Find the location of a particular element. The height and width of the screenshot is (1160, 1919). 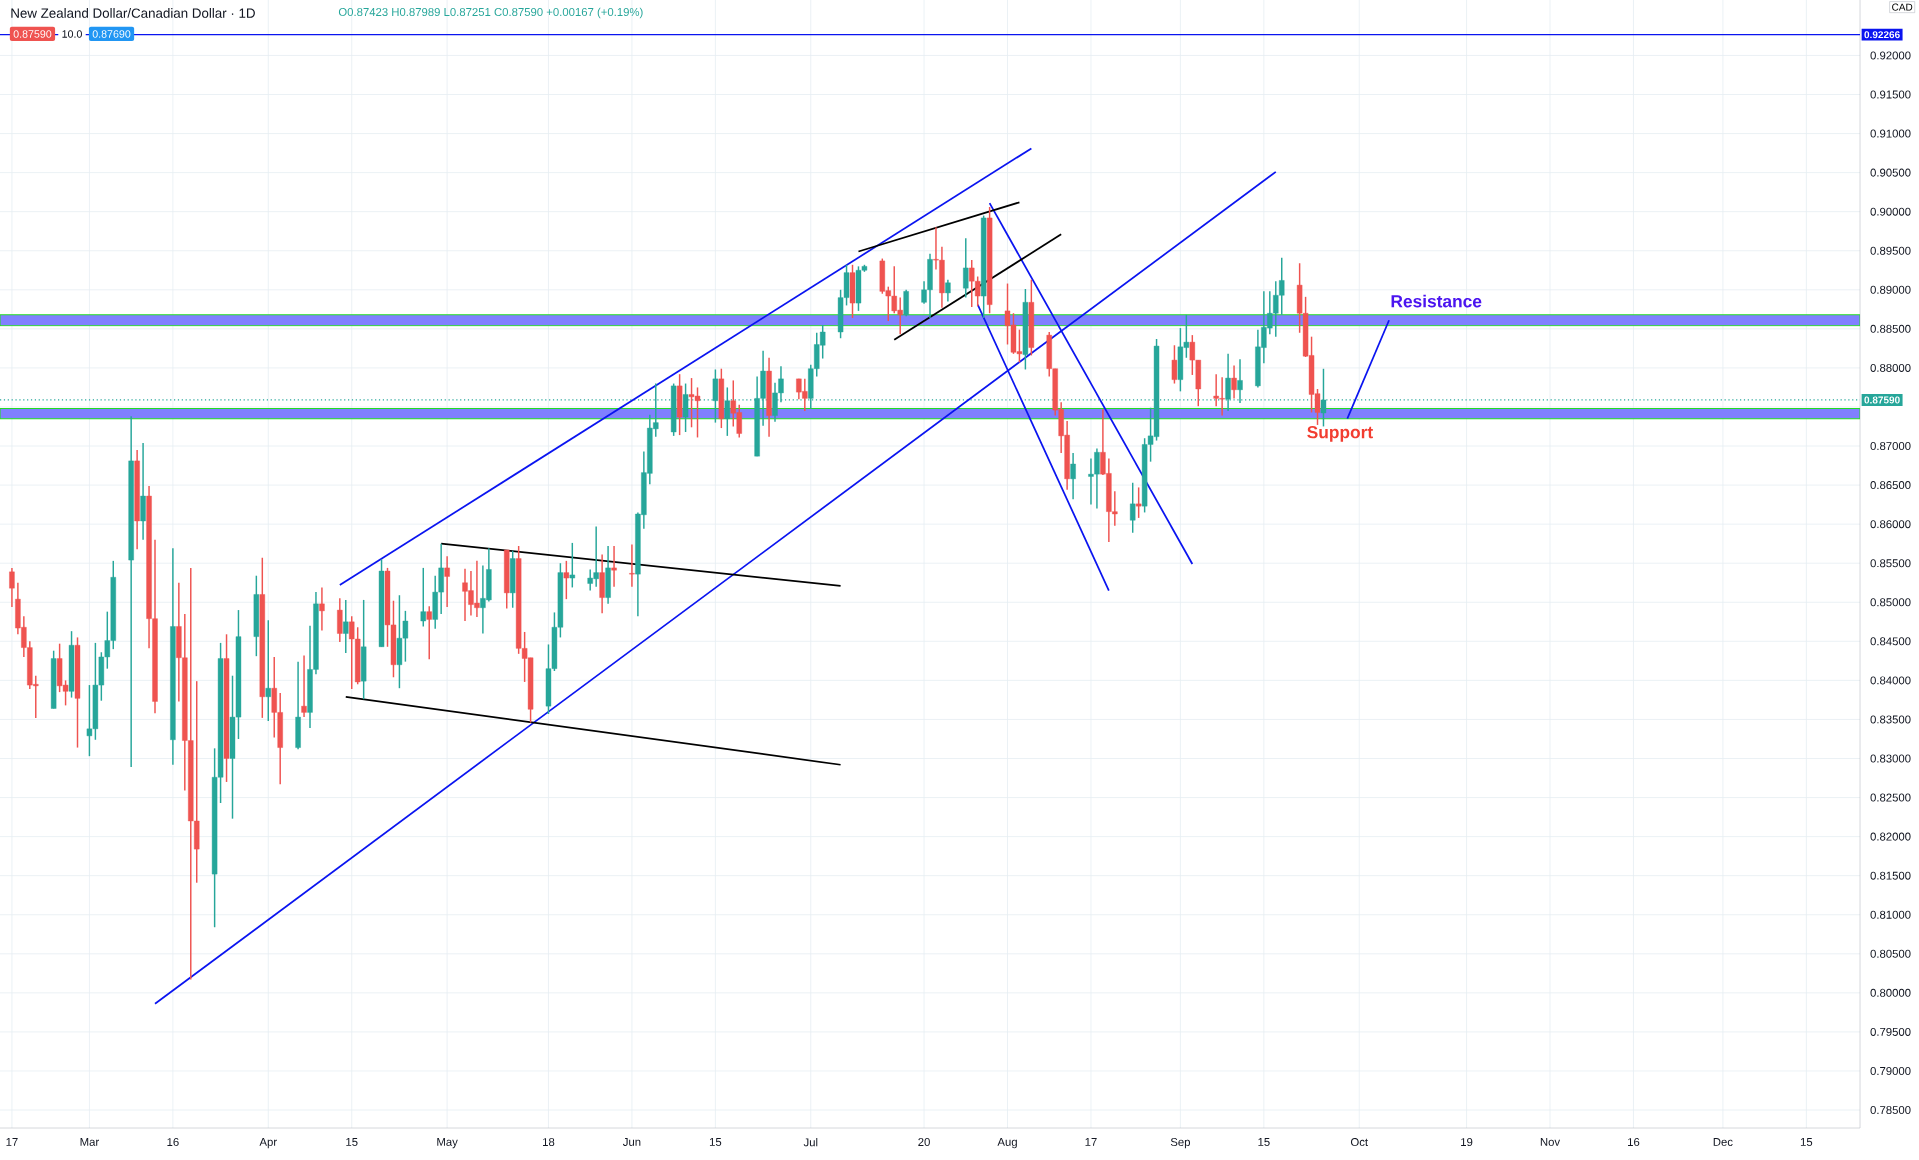

y-tick-label: 0.91000 is located at coordinates (1890, 133).